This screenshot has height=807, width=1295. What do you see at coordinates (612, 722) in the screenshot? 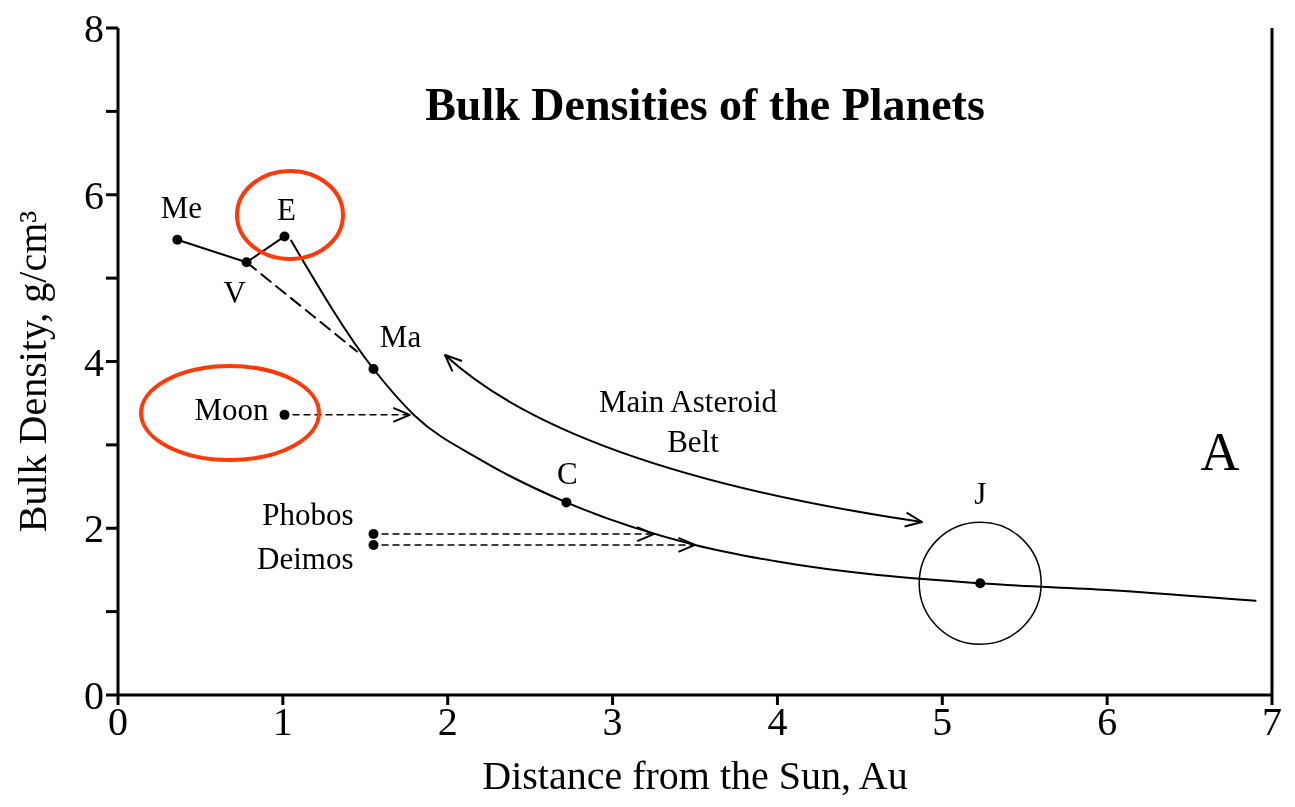
I see `x-tick-label: 3` at bounding box center [612, 722].